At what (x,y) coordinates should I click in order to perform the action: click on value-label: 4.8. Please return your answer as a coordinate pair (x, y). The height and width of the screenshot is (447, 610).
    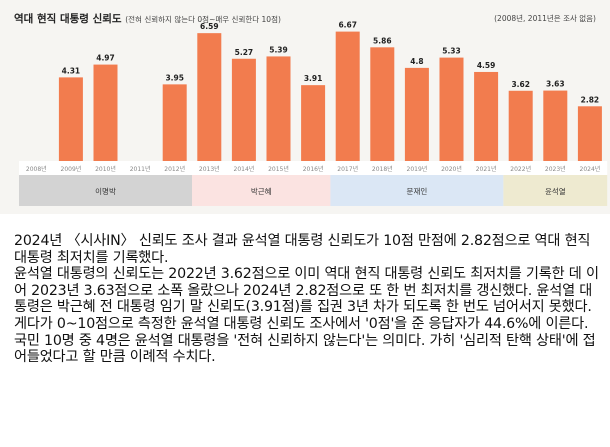
    Looking at the image, I should click on (416, 61).